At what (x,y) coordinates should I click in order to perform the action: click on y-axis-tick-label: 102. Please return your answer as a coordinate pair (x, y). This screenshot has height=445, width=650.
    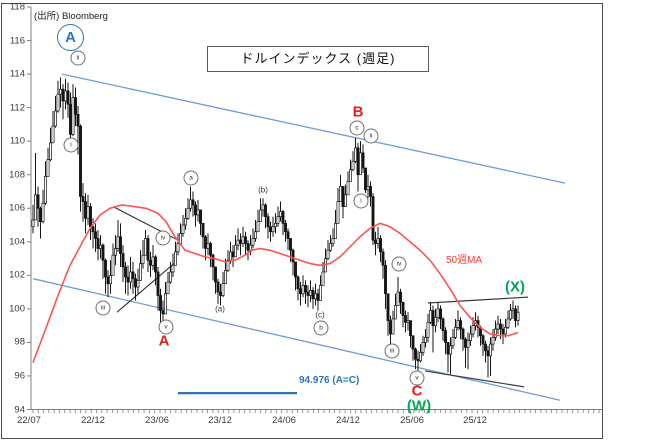
    Looking at the image, I should click on (17, 275).